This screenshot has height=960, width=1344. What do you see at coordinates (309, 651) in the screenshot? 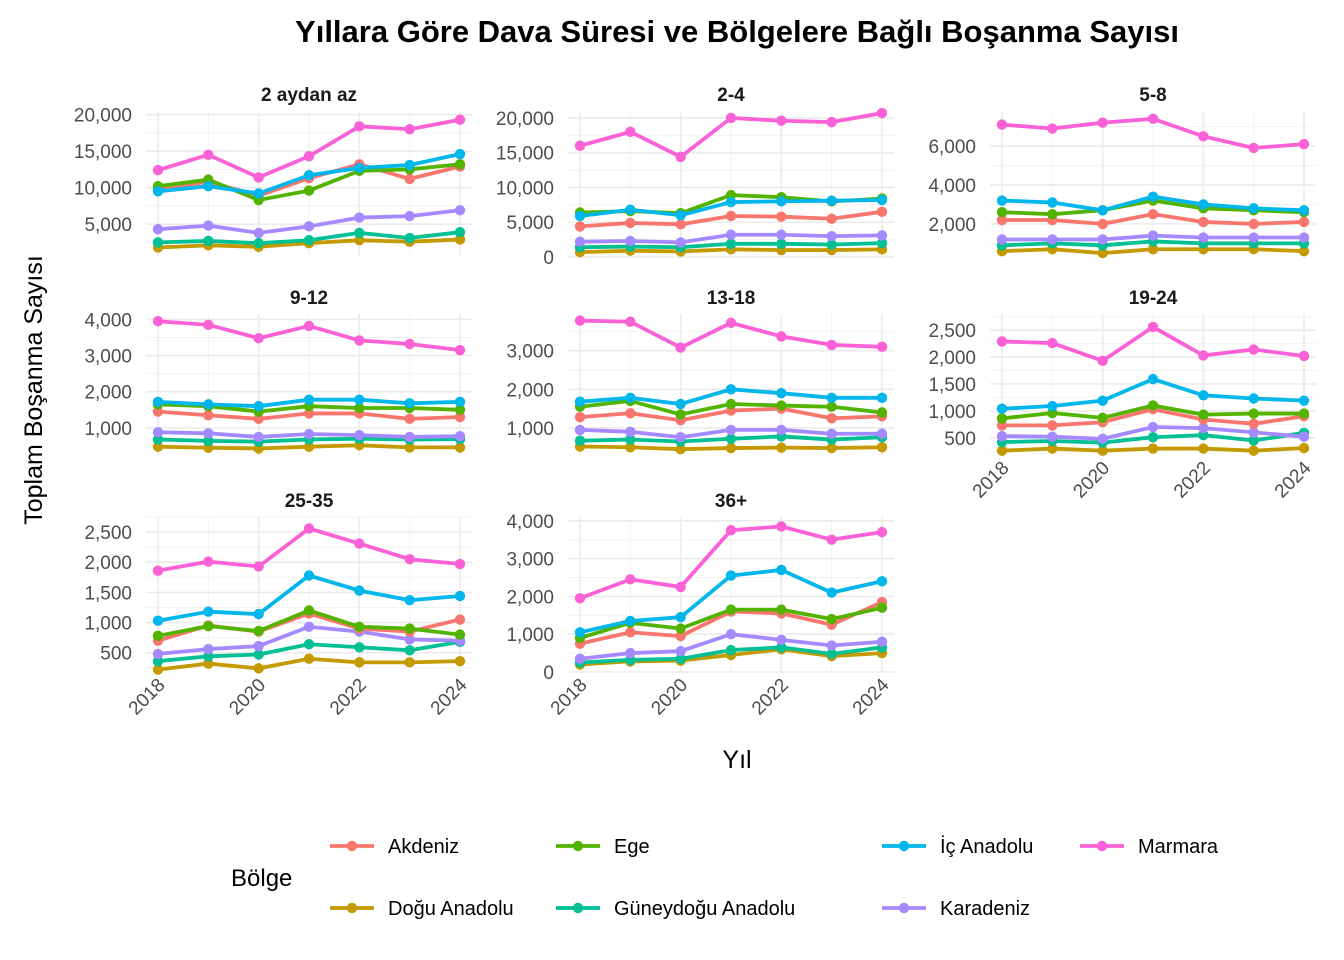
I see `series-guneydogu-anadolu` at bounding box center [309, 651].